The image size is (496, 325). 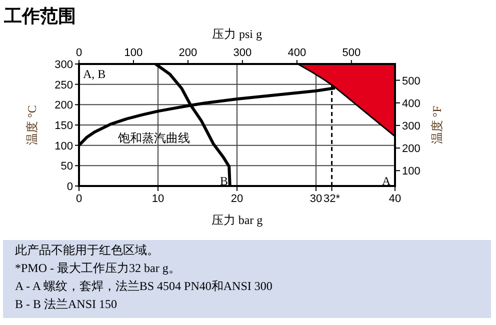 What do you see at coordinates (411, 172) in the screenshot?
I see `y2-tick-label: 100` at bounding box center [411, 172].